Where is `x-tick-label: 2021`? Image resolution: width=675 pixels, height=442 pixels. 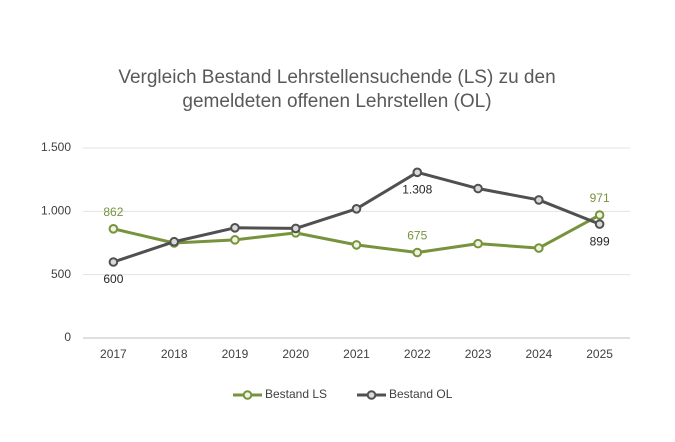 x-tick-label: 2021 is located at coordinates (356, 354).